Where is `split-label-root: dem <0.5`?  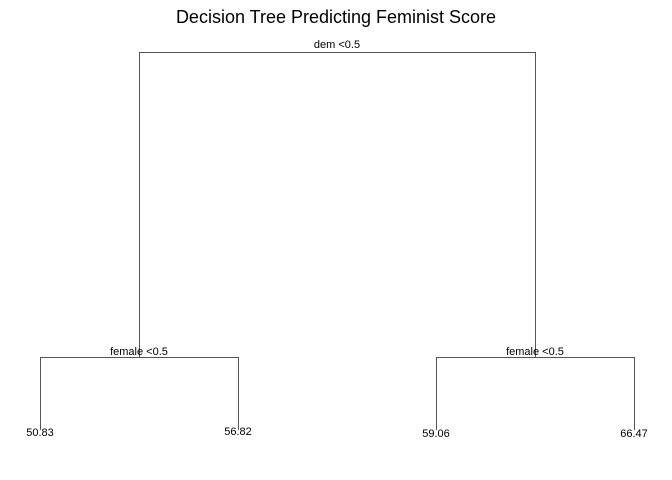
split-label-root: dem <0.5 is located at coordinates (337, 45).